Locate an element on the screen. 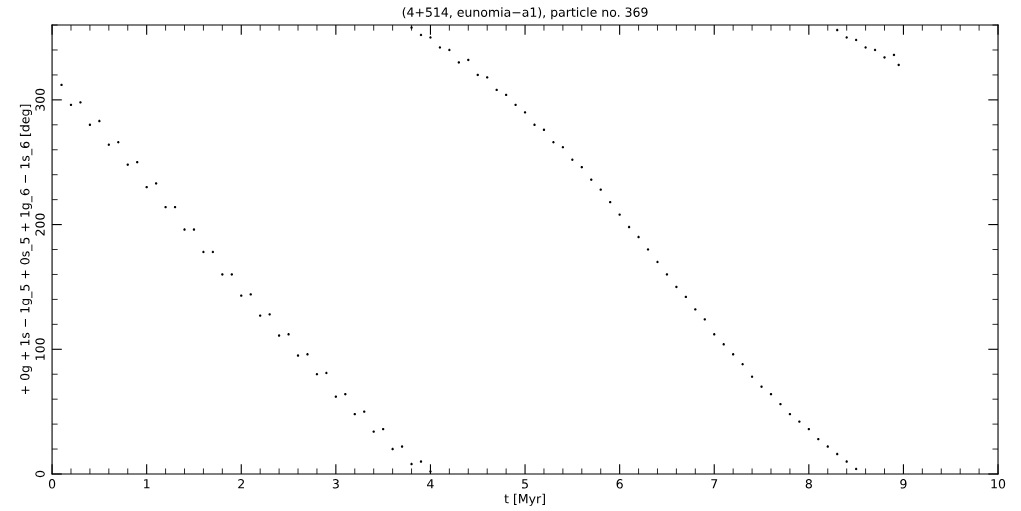 Image resolution: width=1021 pixels, height=511 pixels. x-tick-label: 4 is located at coordinates (430, 484).